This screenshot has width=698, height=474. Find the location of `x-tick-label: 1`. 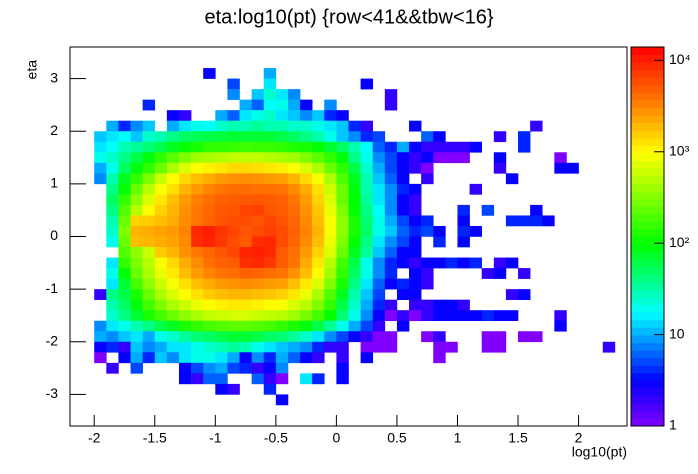

x-tick-label: 1 is located at coordinates (458, 438).